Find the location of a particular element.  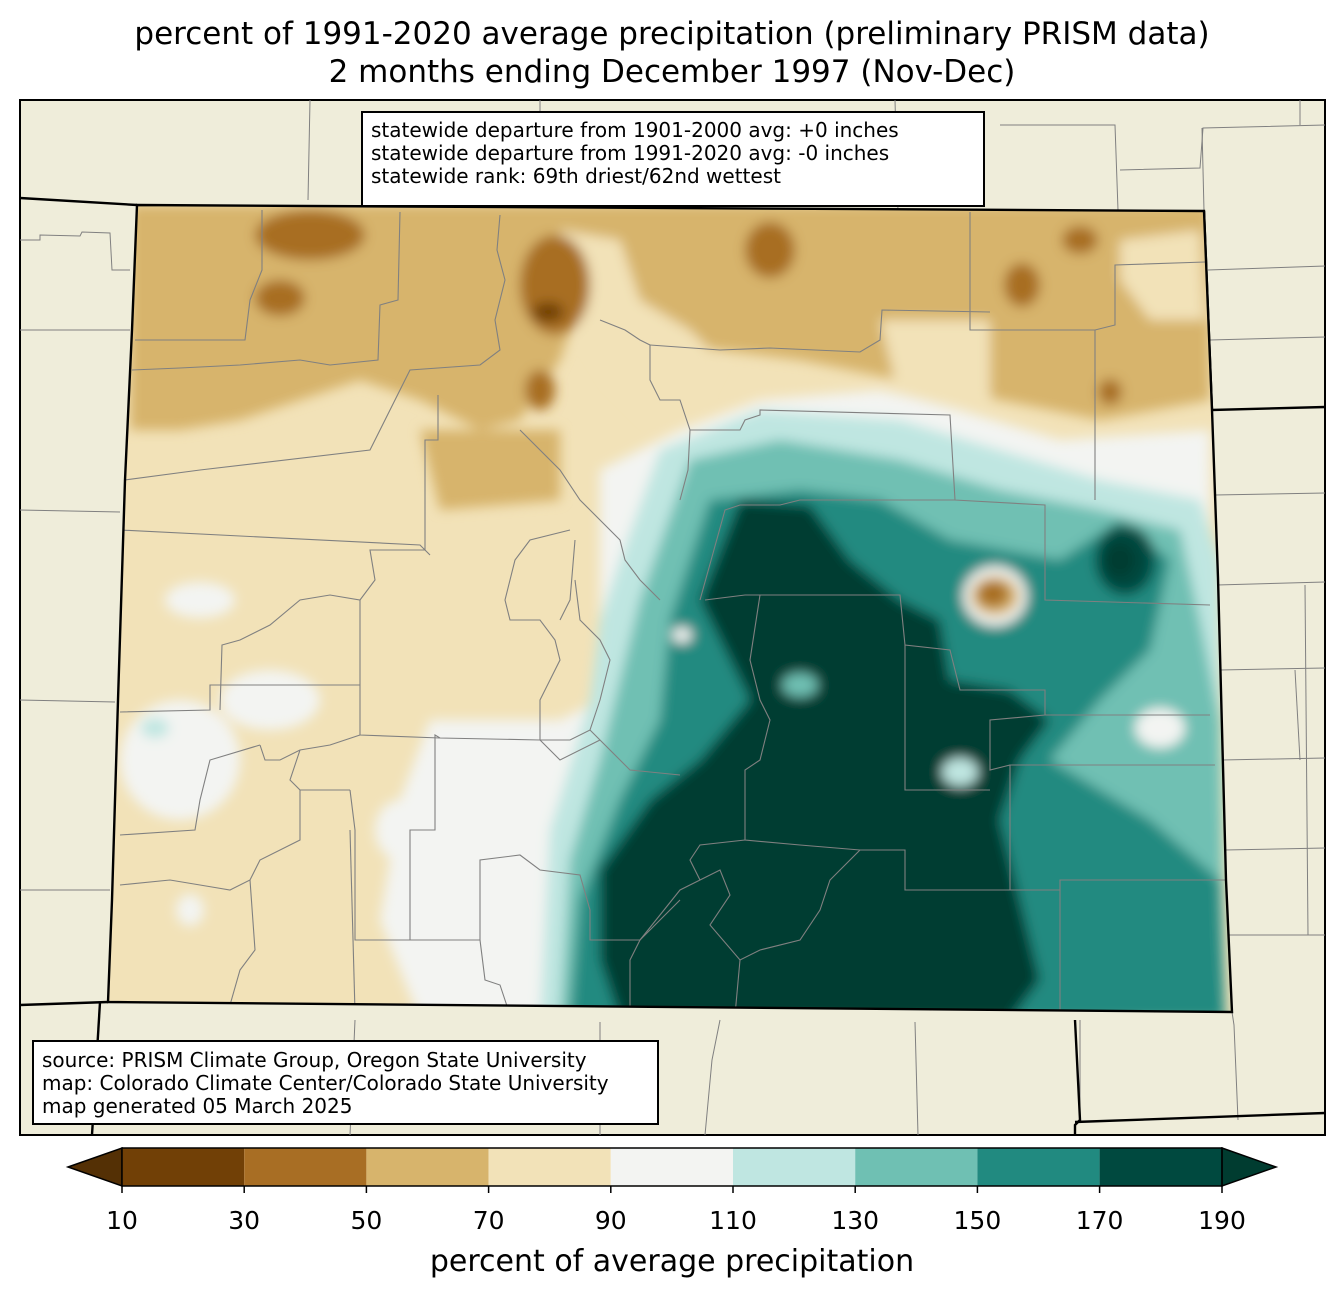

colorbar-tick-label: 130 is located at coordinates (855, 1220).